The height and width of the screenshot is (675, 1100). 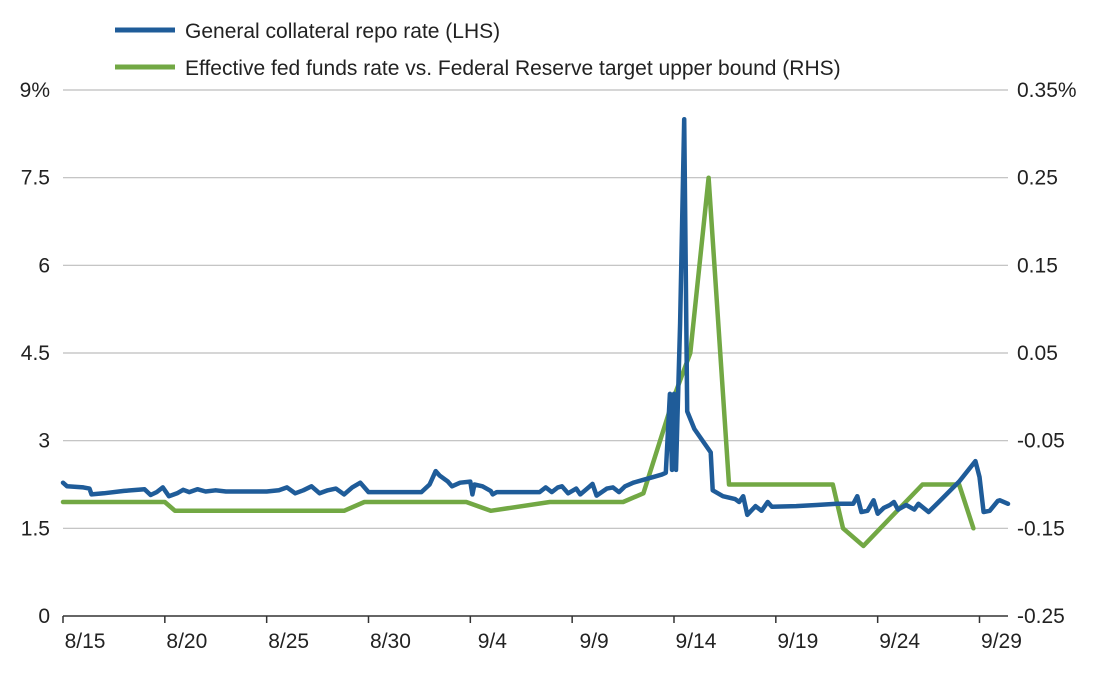 What do you see at coordinates (1001, 641) in the screenshot?
I see `x-tick-label: 9/29` at bounding box center [1001, 641].